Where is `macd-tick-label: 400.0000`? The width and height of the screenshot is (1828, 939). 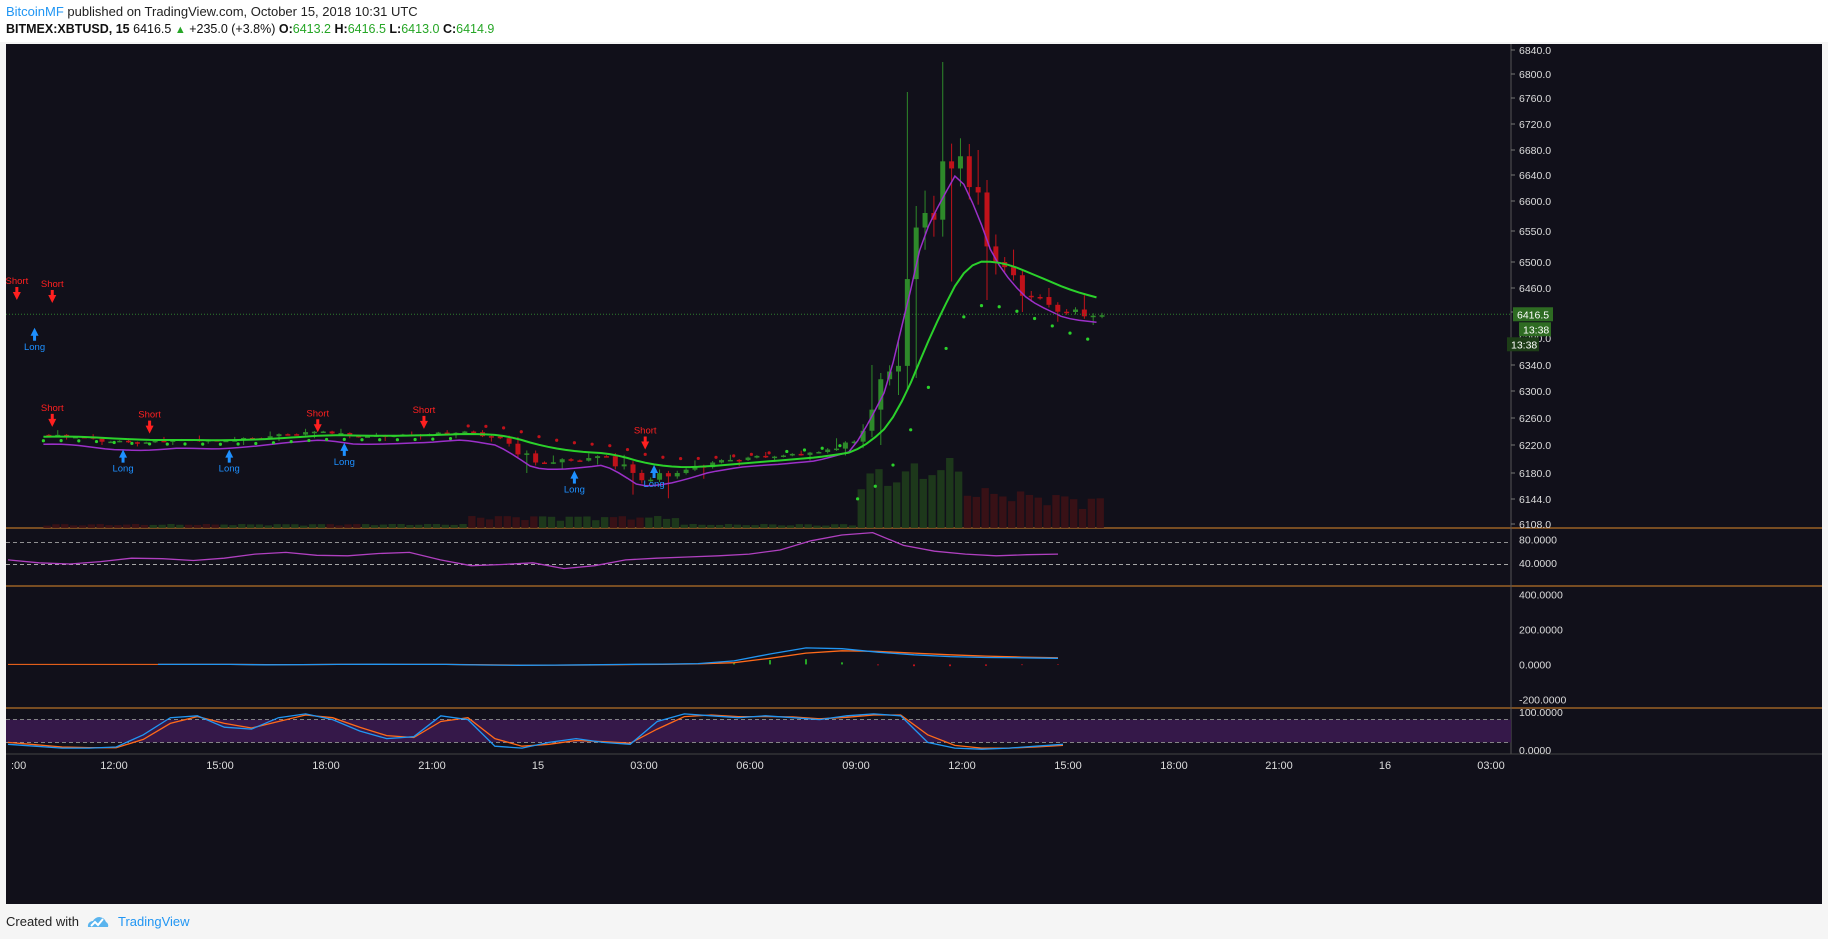
macd-tick-label: 400.0000 is located at coordinates (1541, 596).